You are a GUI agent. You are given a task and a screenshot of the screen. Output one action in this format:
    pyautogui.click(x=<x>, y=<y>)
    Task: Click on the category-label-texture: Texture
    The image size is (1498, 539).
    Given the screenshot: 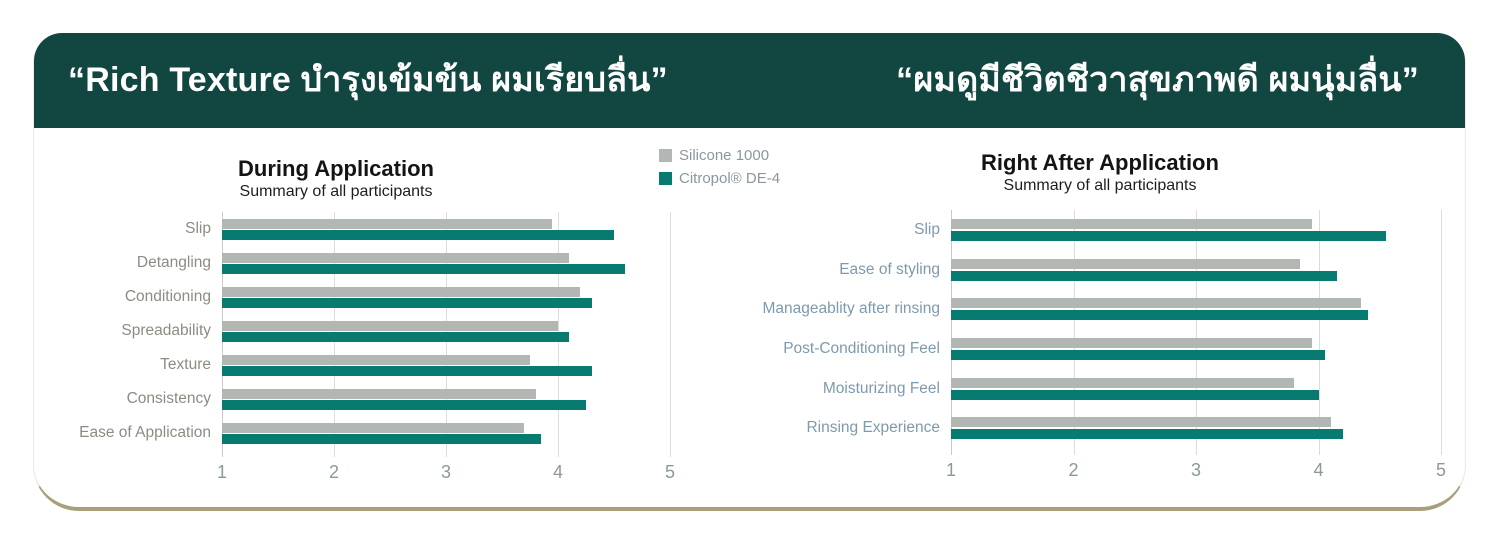 What is the action you would take?
    pyautogui.click(x=185, y=364)
    